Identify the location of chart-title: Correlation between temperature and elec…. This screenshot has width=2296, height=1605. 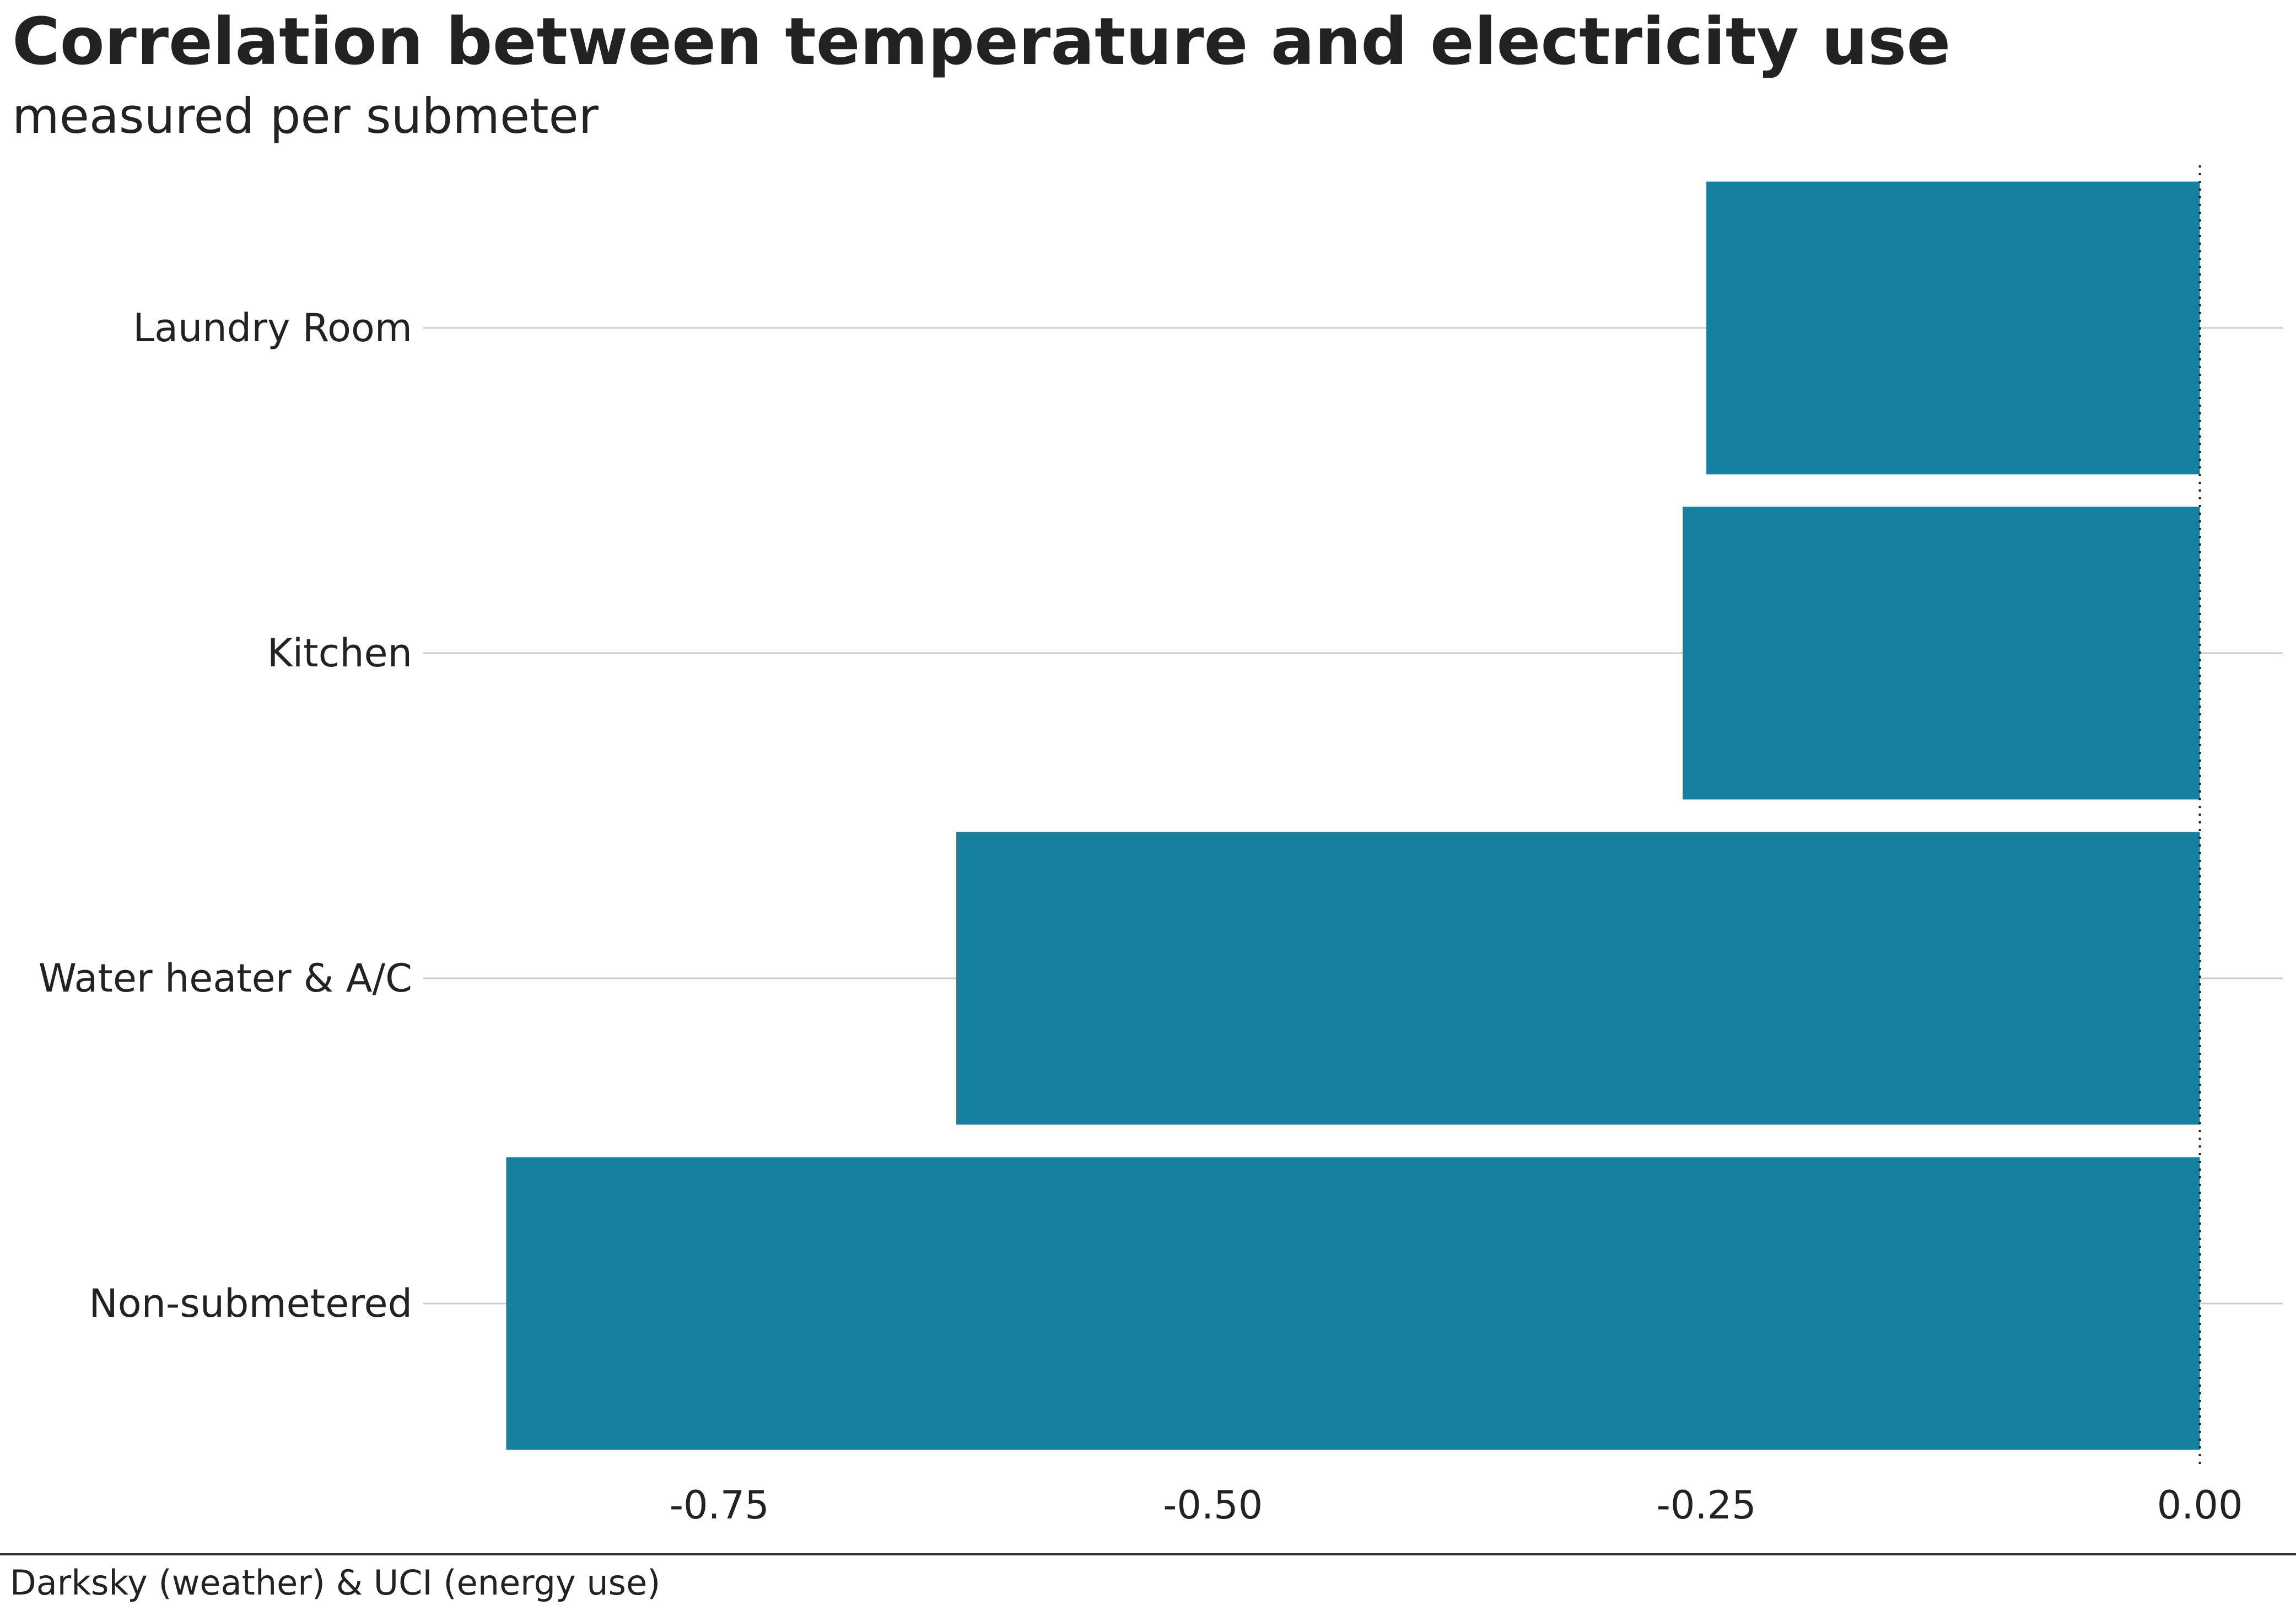
(981, 41).